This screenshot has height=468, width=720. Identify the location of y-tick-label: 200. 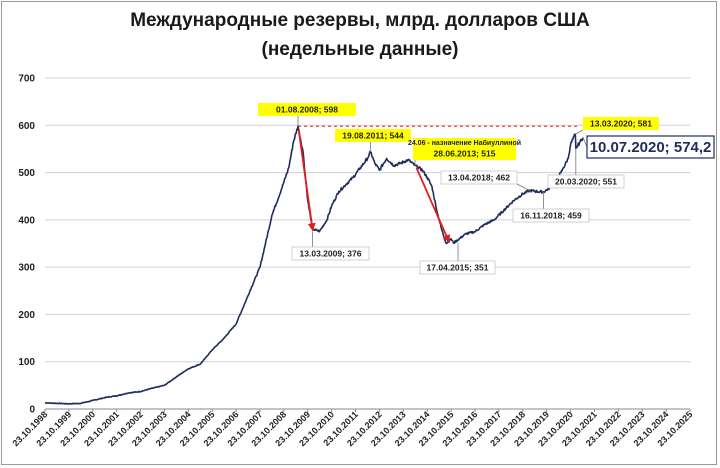
(26, 315).